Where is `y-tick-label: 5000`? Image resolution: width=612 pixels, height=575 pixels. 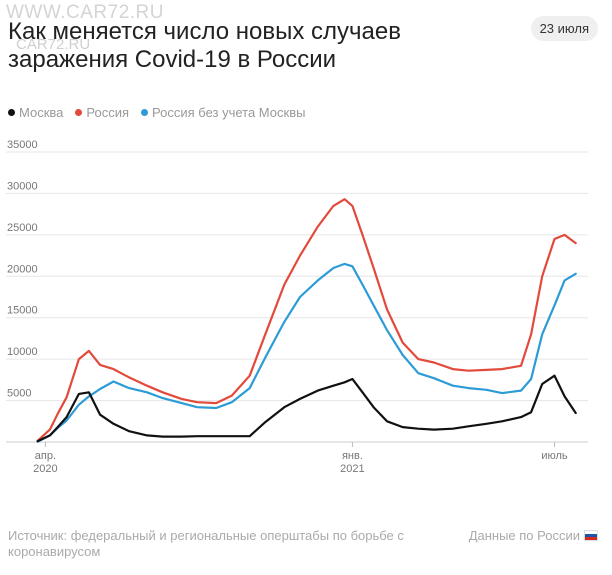
y-tick-label: 5000 is located at coordinates (19, 394).